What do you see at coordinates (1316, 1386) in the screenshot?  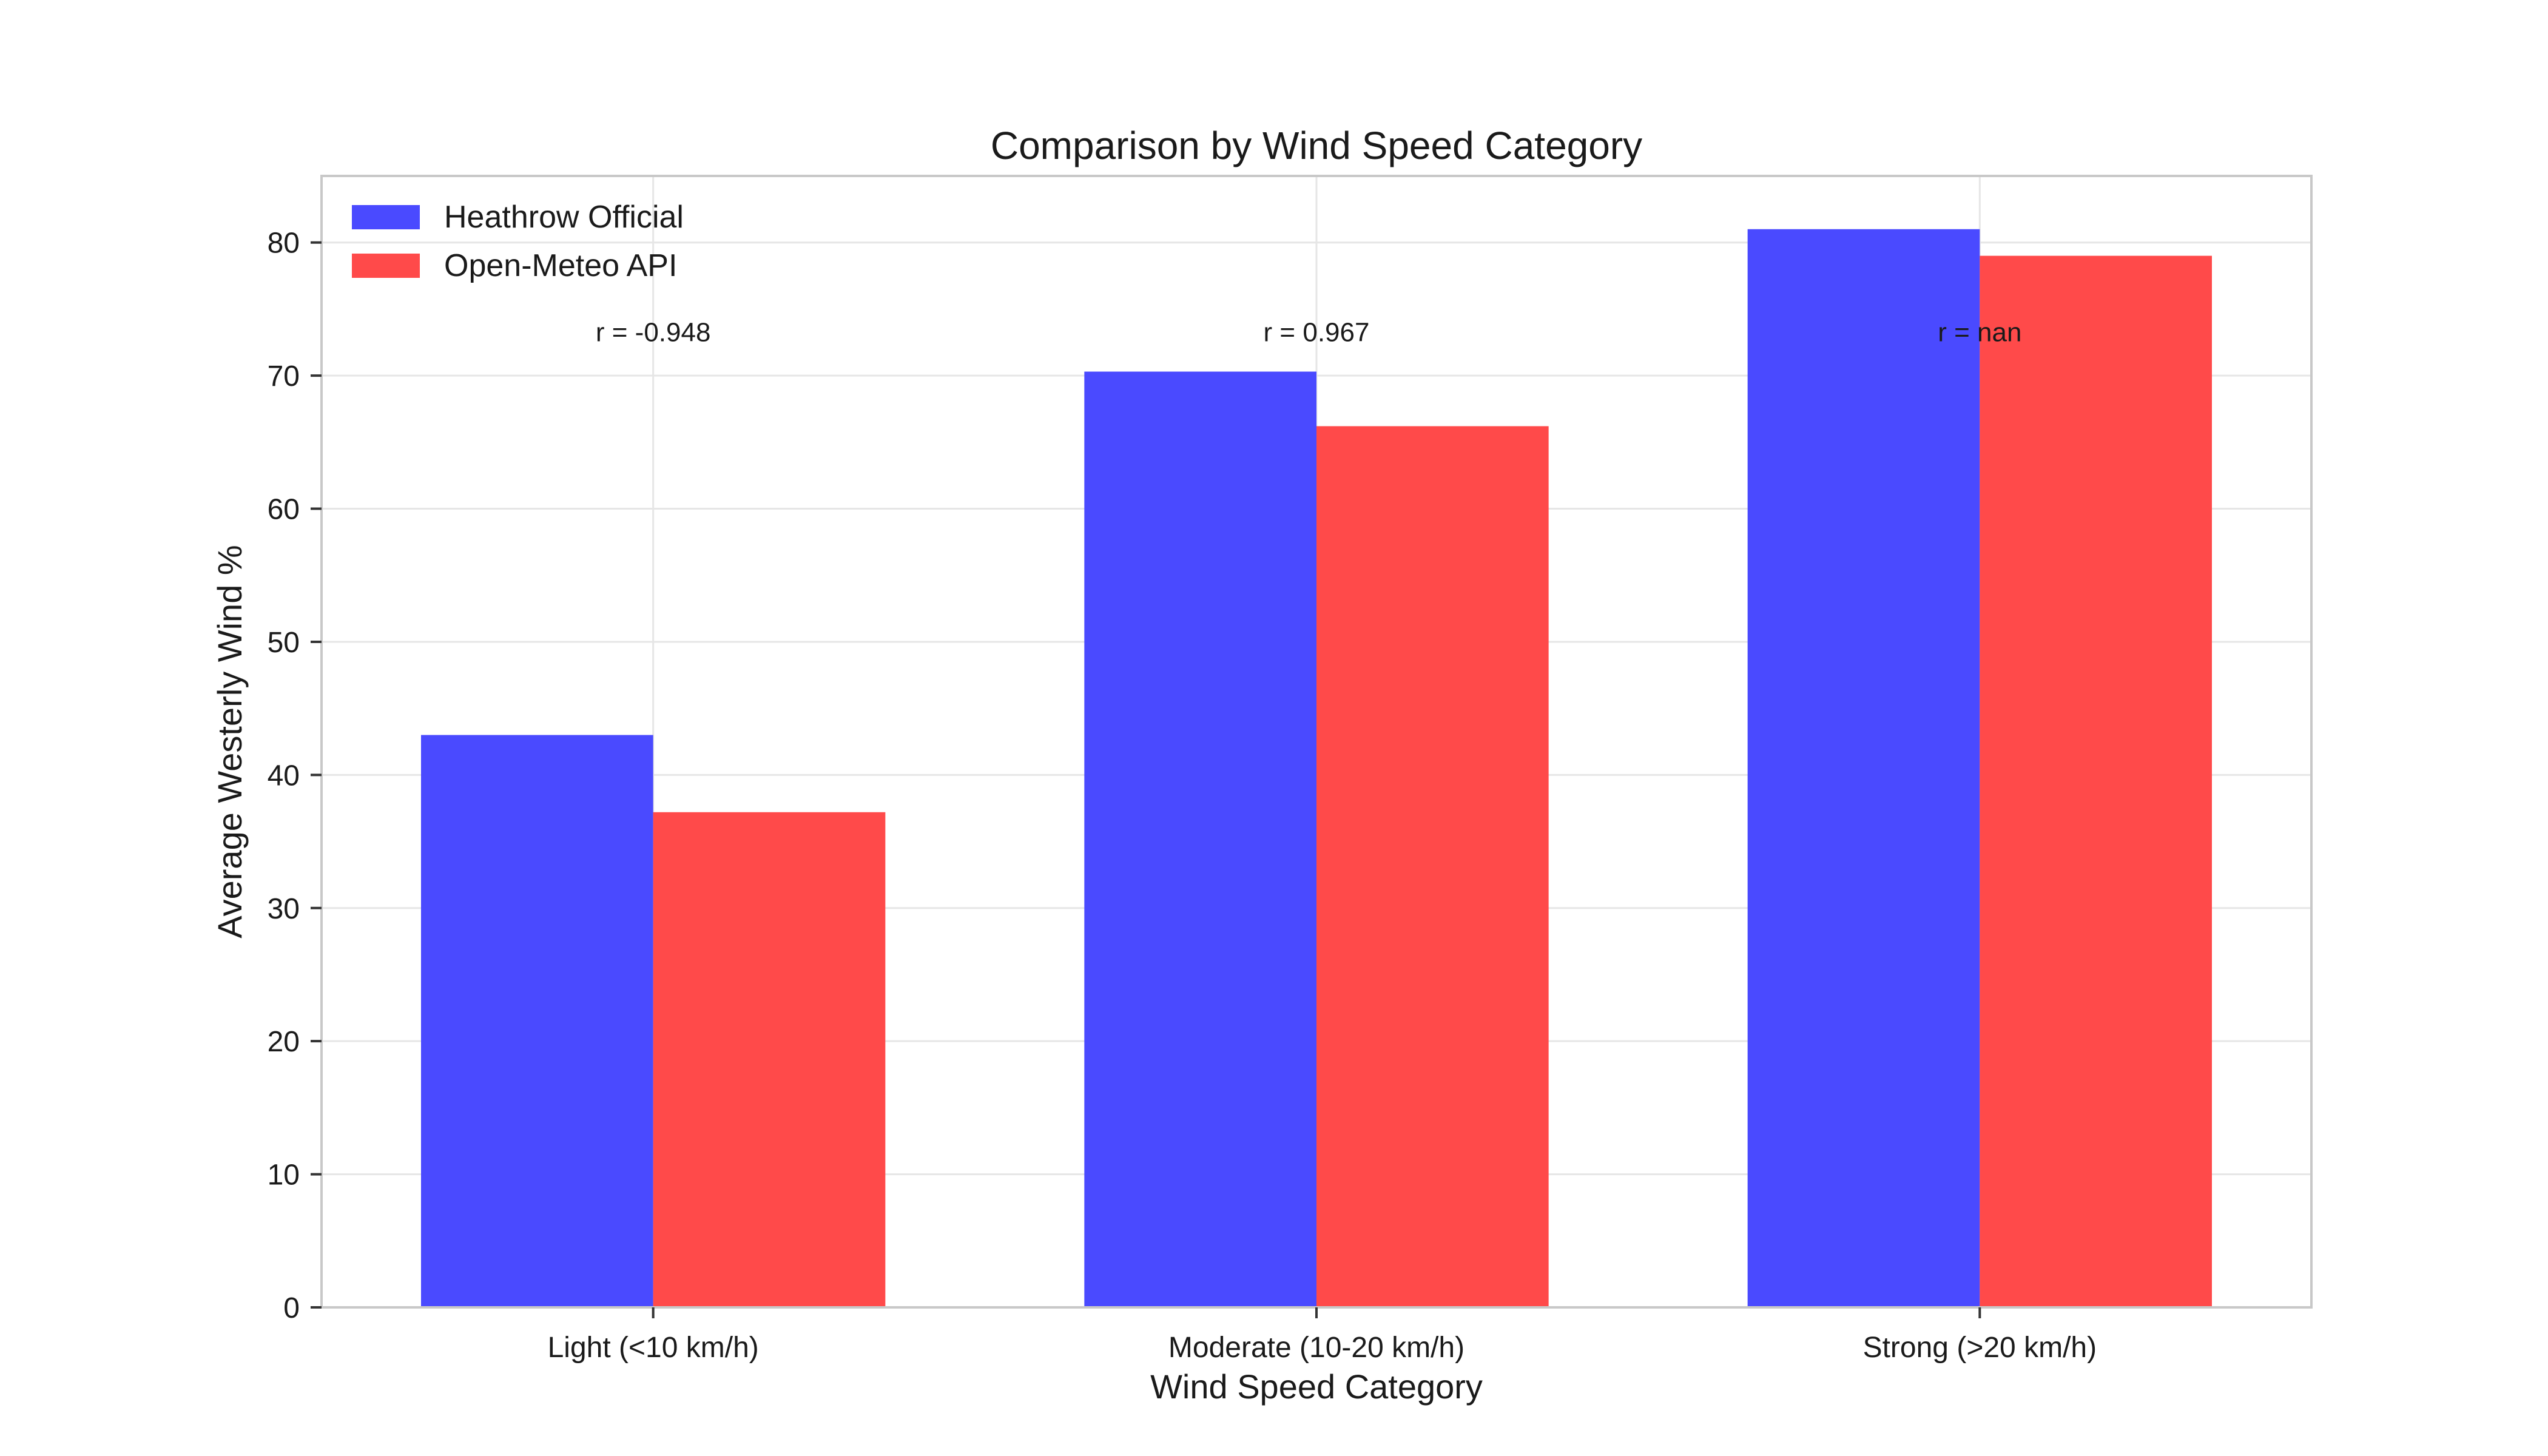 I see `x-axis-label: Wind Speed Category` at bounding box center [1316, 1386].